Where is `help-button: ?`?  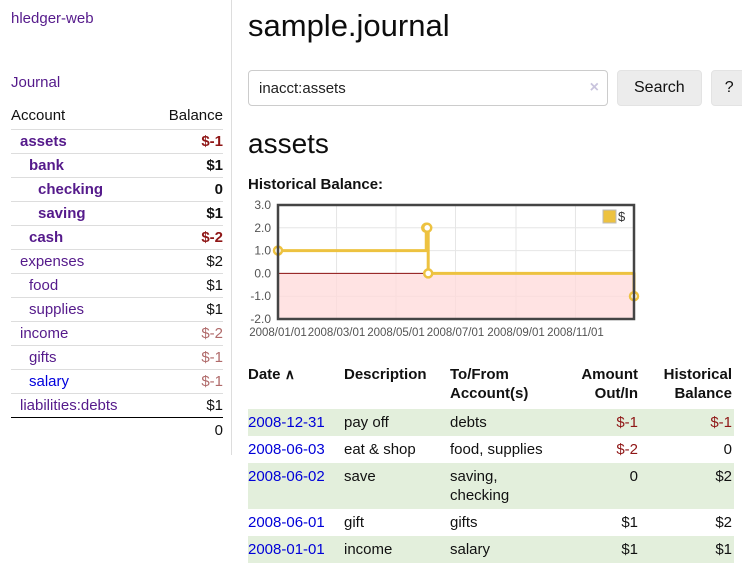 help-button: ? is located at coordinates (726, 88).